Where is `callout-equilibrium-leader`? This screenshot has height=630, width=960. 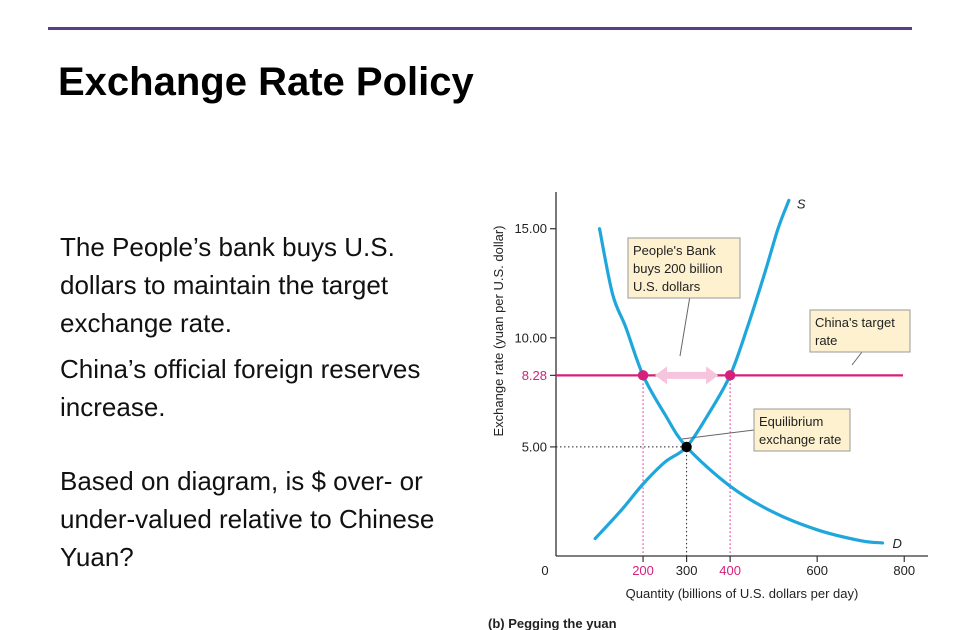
callout-equilibrium-leader is located at coordinates (718, 434).